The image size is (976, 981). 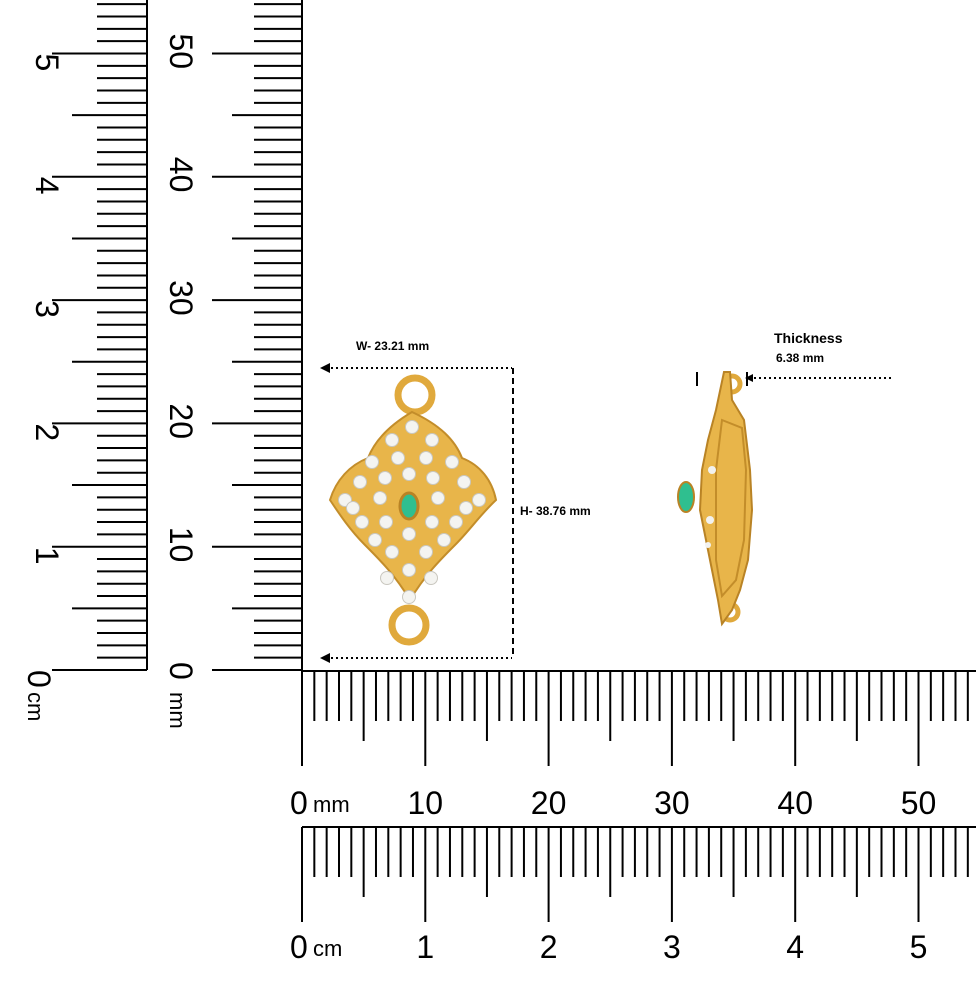 I want to click on bottom-mm-unit: mm, so click(x=331, y=804).